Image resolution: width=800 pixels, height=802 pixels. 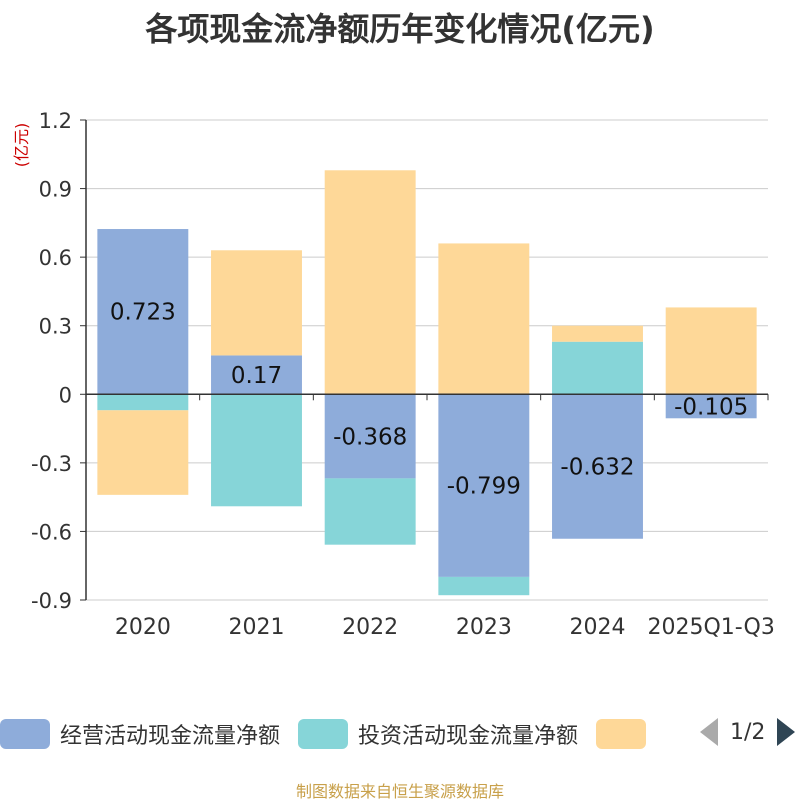 I want to click on x-tick-label: 2023, so click(x=484, y=627).